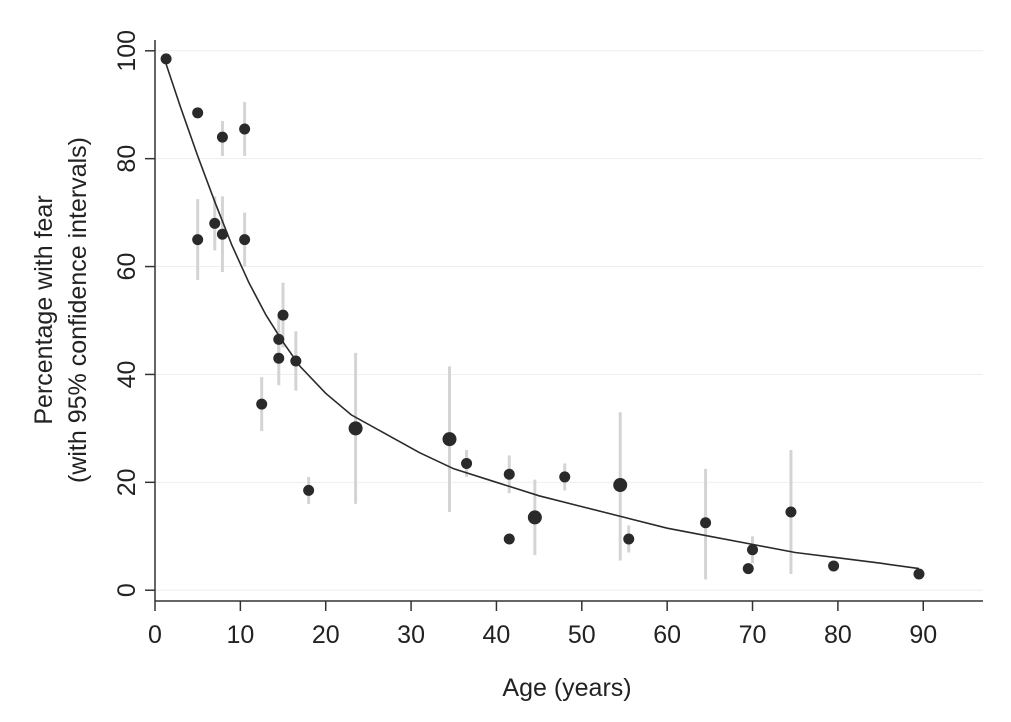  Describe the element at coordinates (411, 635) in the screenshot. I see `x-tick-label-30: 30` at that location.